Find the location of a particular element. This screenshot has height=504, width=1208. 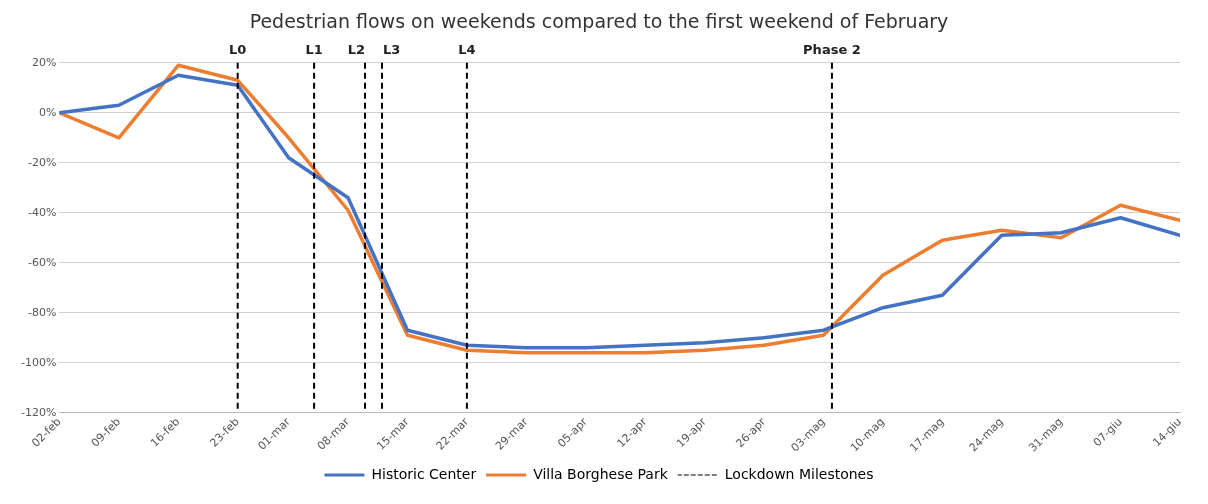

ref-line-label: L2 is located at coordinates (356, 49).